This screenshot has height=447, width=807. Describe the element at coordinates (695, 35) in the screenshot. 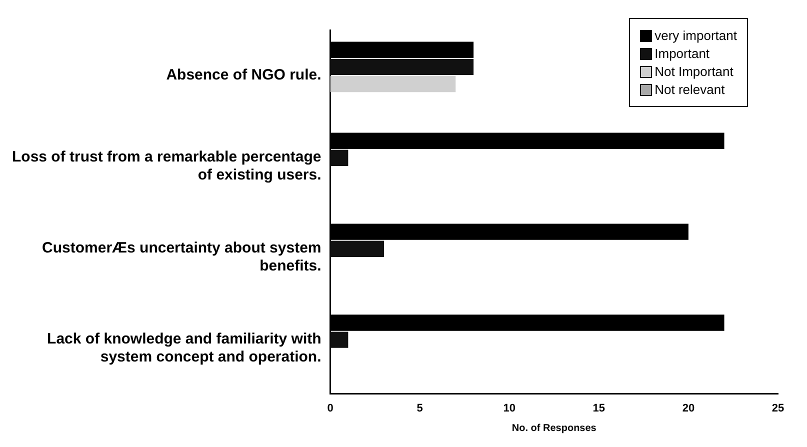

I see `legend-label: very important` at that location.